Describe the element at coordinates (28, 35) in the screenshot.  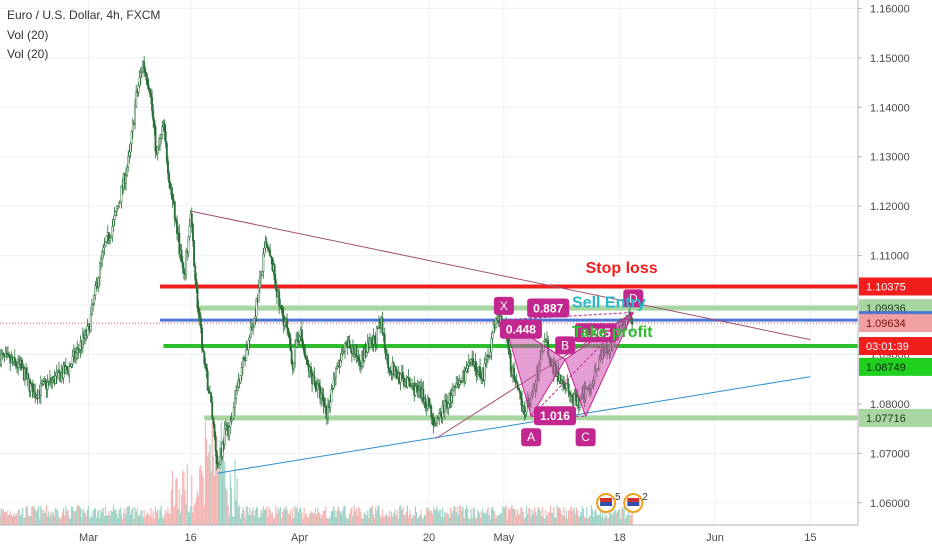
I see `volume-study-label: Vol (20)` at that location.